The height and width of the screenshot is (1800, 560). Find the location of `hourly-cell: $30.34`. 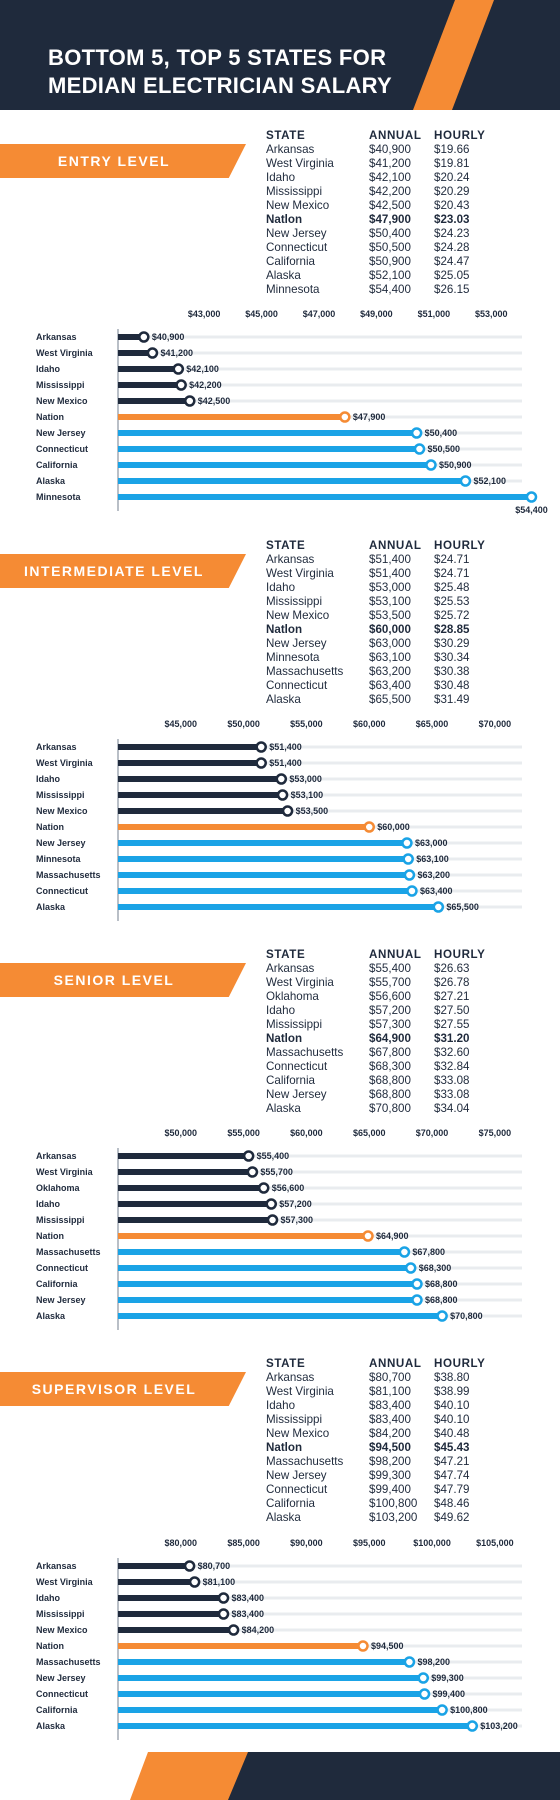

hourly-cell: $30.34 is located at coordinates (452, 657).